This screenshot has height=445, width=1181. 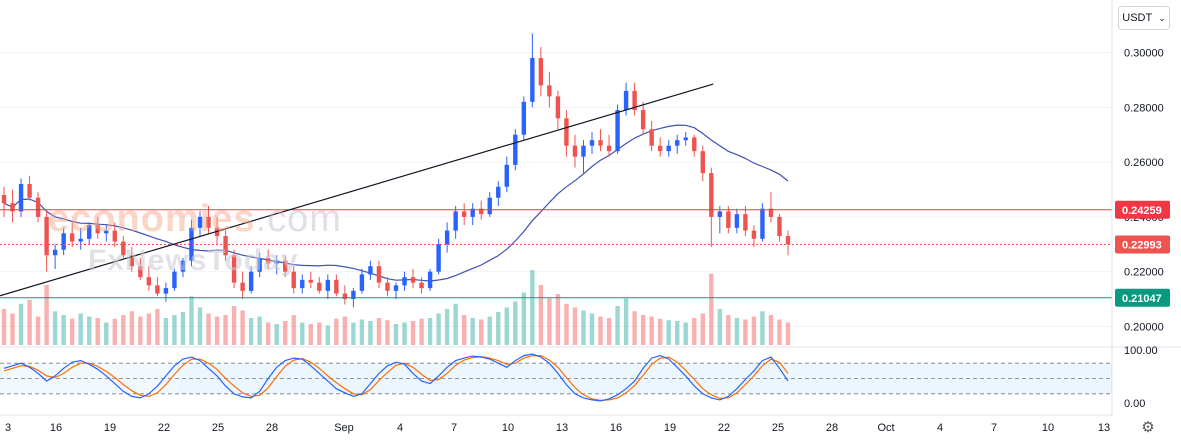 What do you see at coordinates (1144, 18) in the screenshot?
I see `currency-selector: USDT ⌄` at bounding box center [1144, 18].